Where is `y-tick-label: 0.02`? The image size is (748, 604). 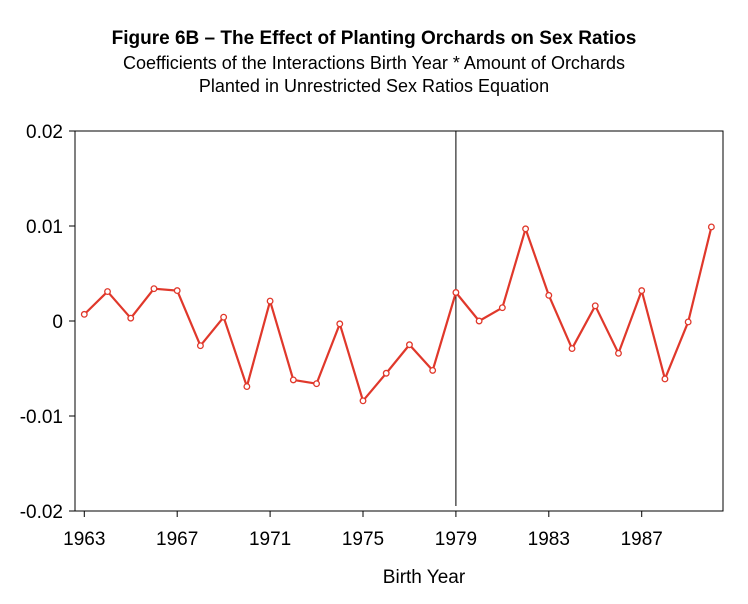 y-tick-label: 0.02 is located at coordinates (44, 132).